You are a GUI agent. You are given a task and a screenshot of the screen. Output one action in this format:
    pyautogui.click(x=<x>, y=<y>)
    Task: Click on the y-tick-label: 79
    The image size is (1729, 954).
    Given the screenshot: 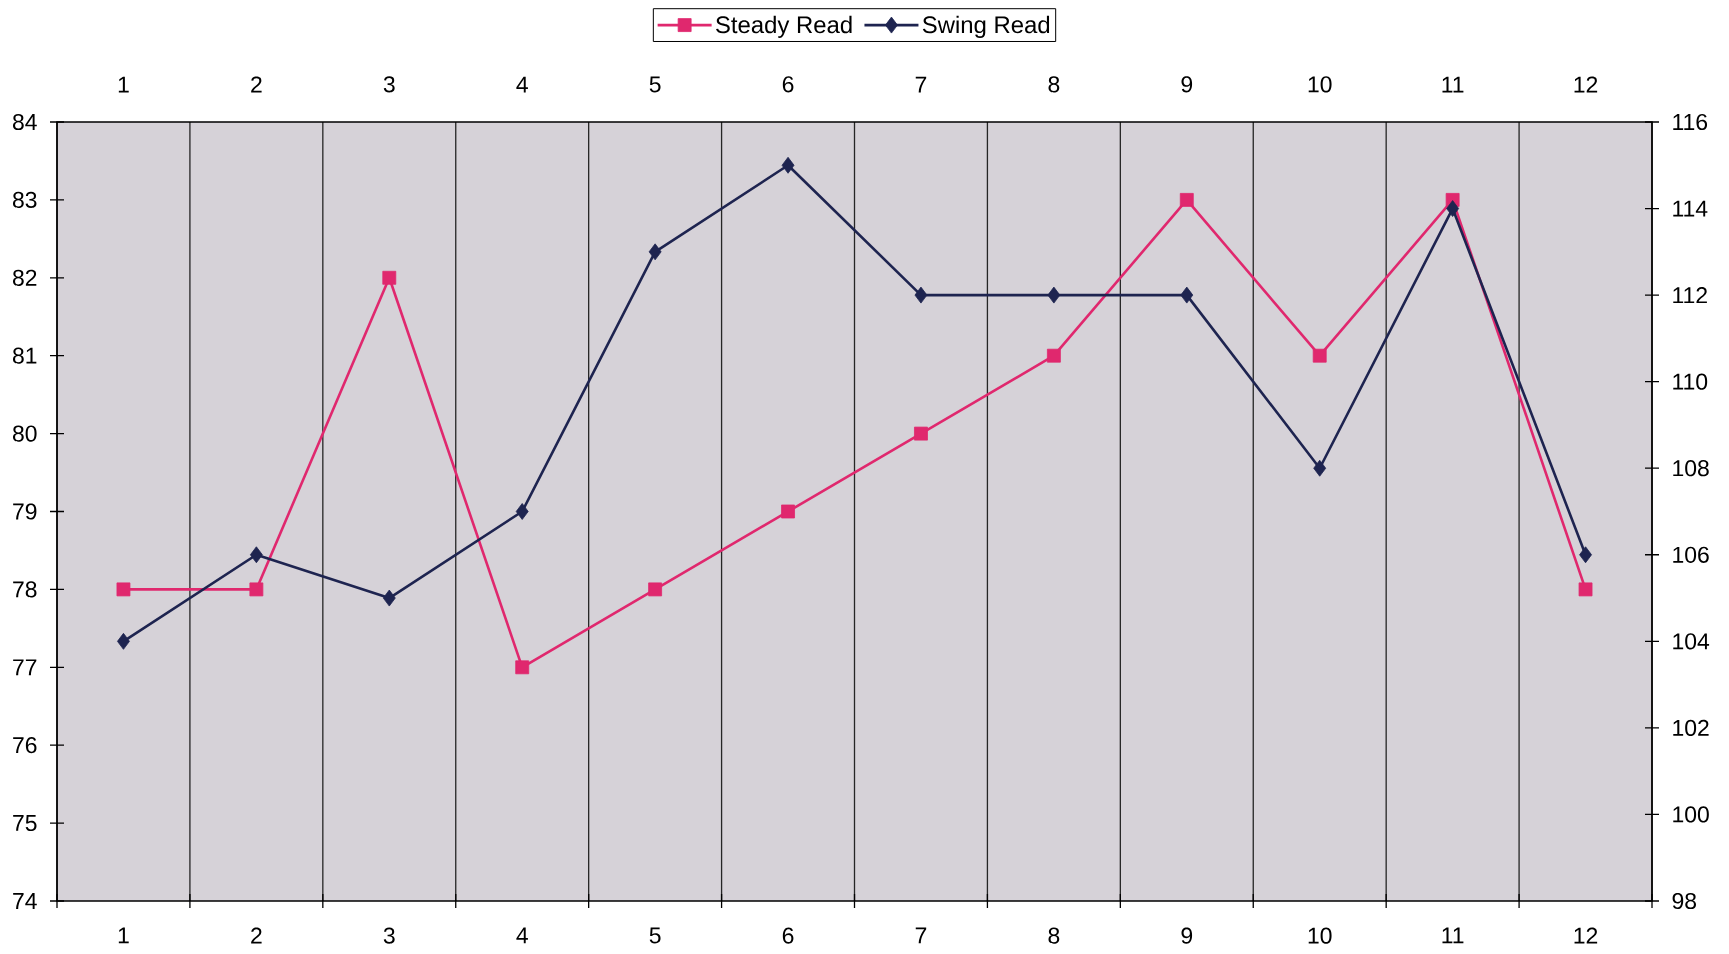 What is the action you would take?
    pyautogui.click(x=25, y=511)
    